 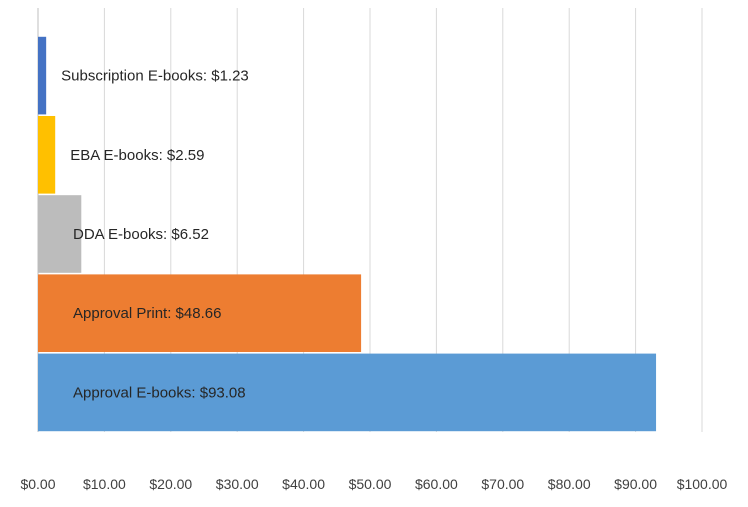 What do you see at coordinates (635, 484) in the screenshot?
I see `x-tick-label: $90.00` at bounding box center [635, 484].